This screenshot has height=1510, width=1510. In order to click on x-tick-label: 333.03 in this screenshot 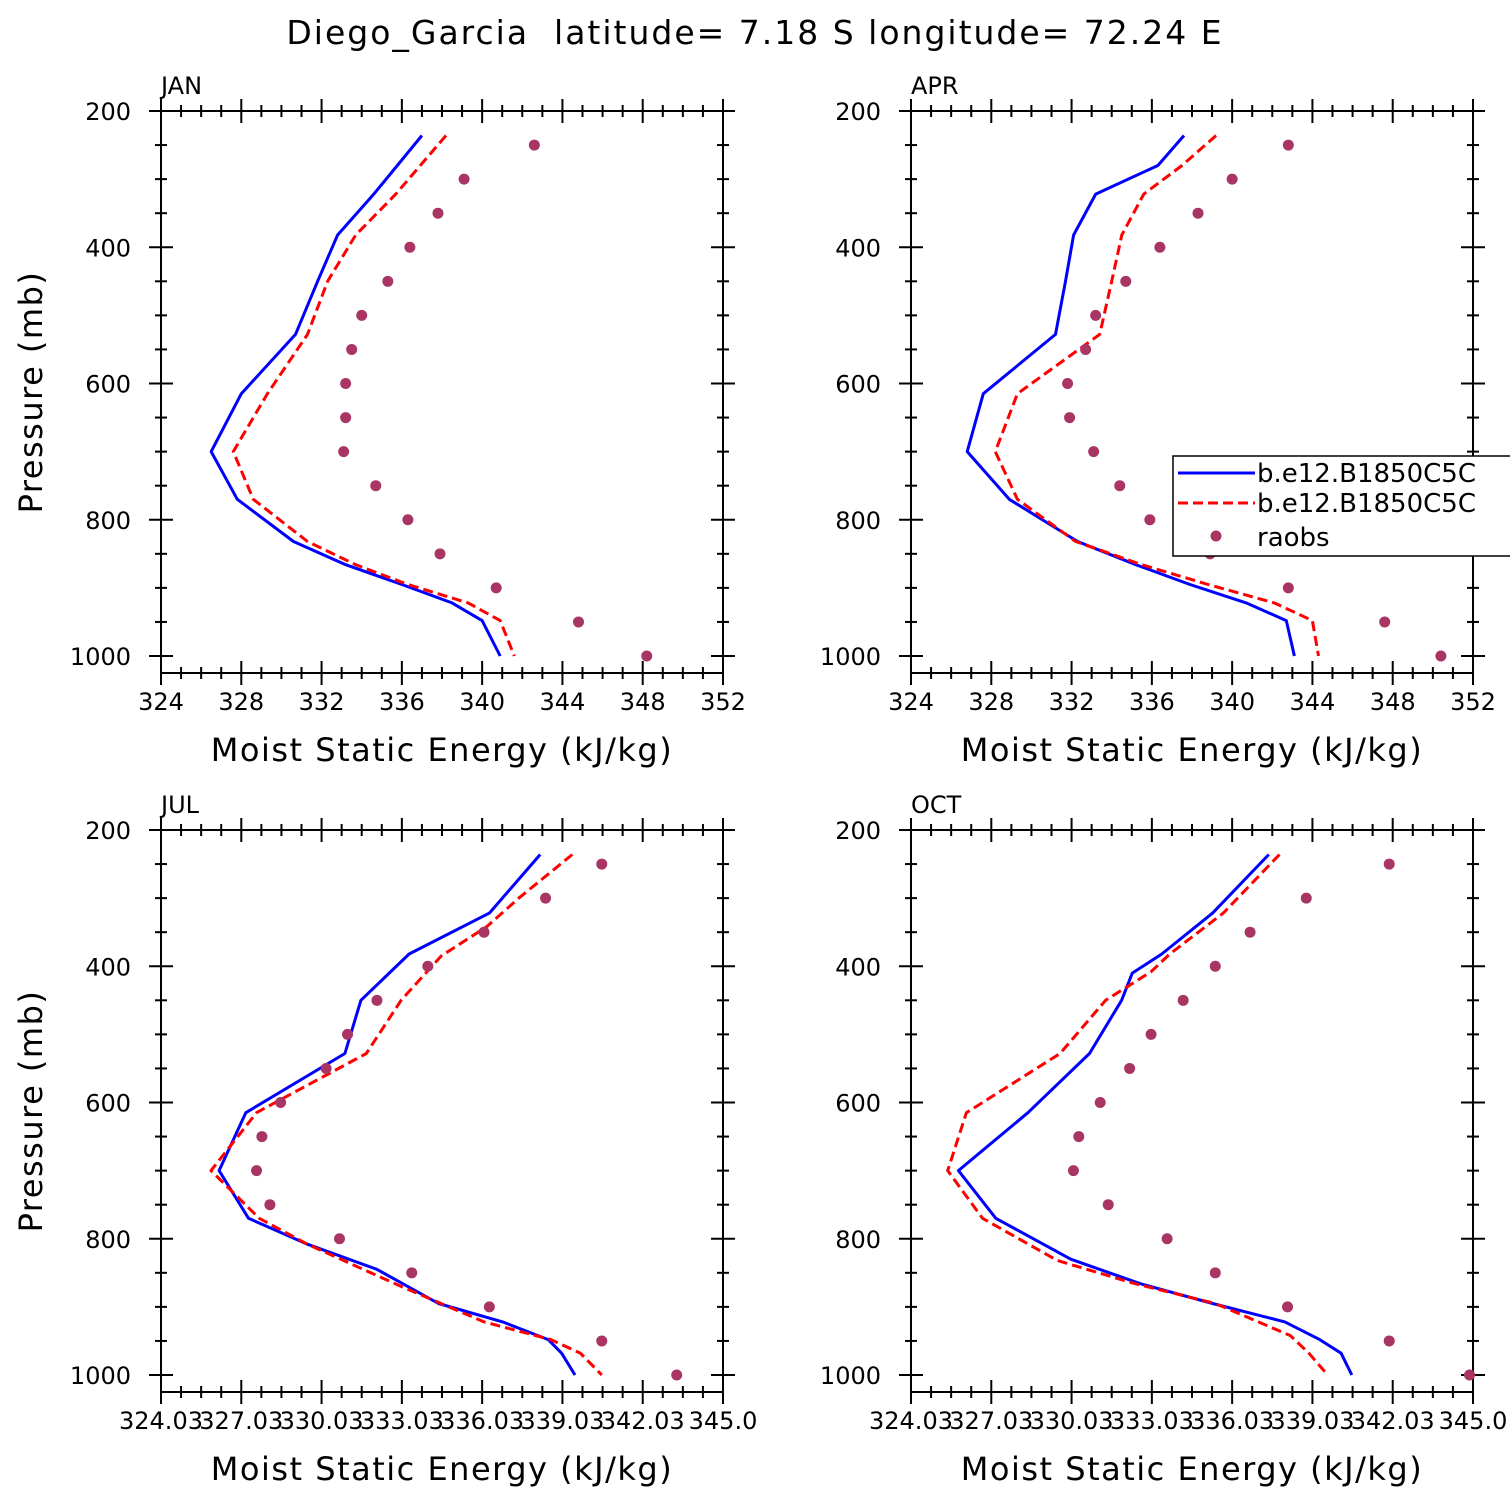, I will do `click(402, 1421)`.